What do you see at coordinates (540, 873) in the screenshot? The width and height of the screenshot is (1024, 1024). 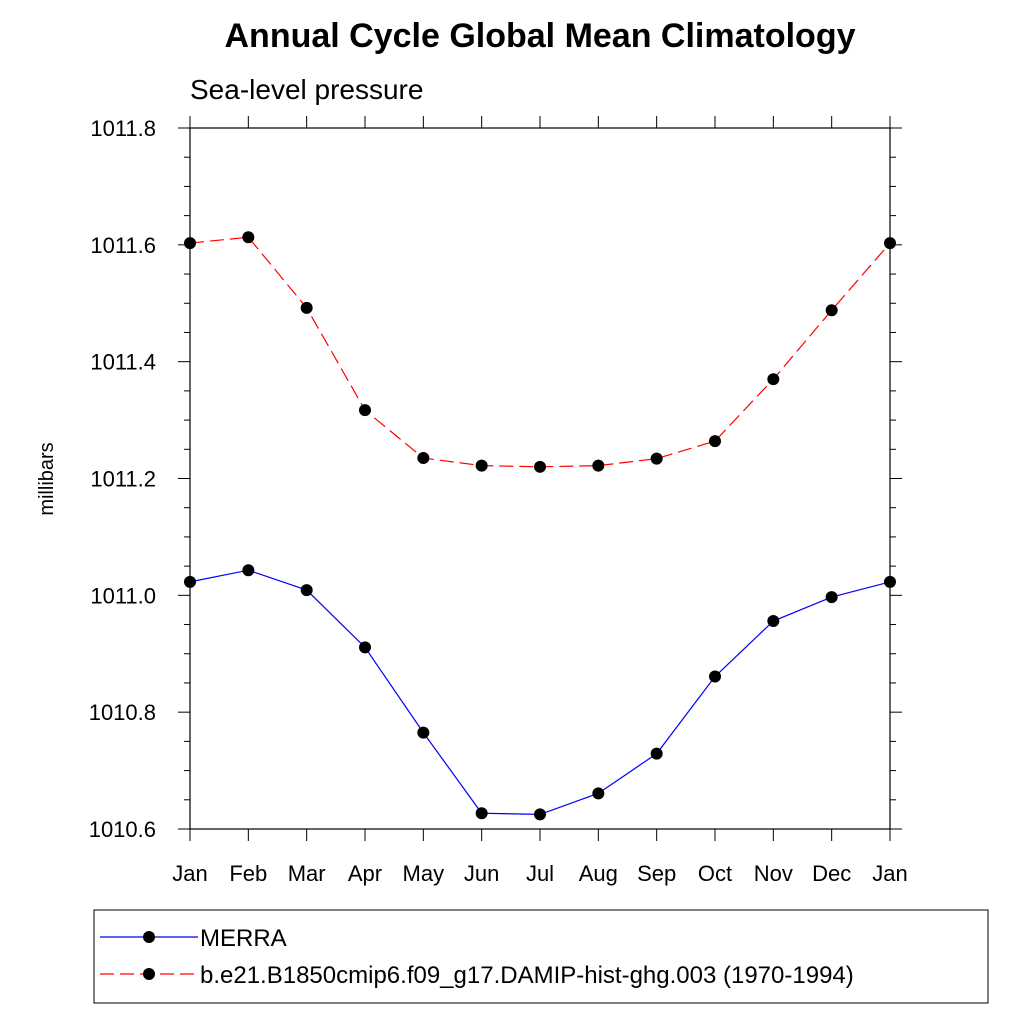 I see `x-tick-label: Jul` at bounding box center [540, 873].